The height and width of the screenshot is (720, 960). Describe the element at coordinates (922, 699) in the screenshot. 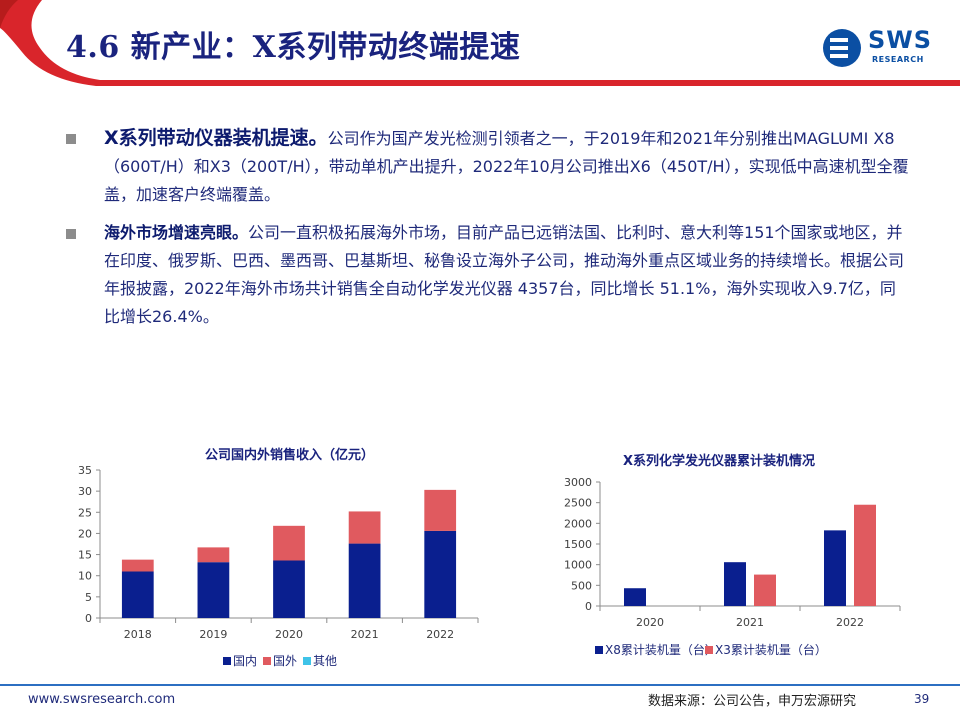

I see `page-number: 39` at that location.